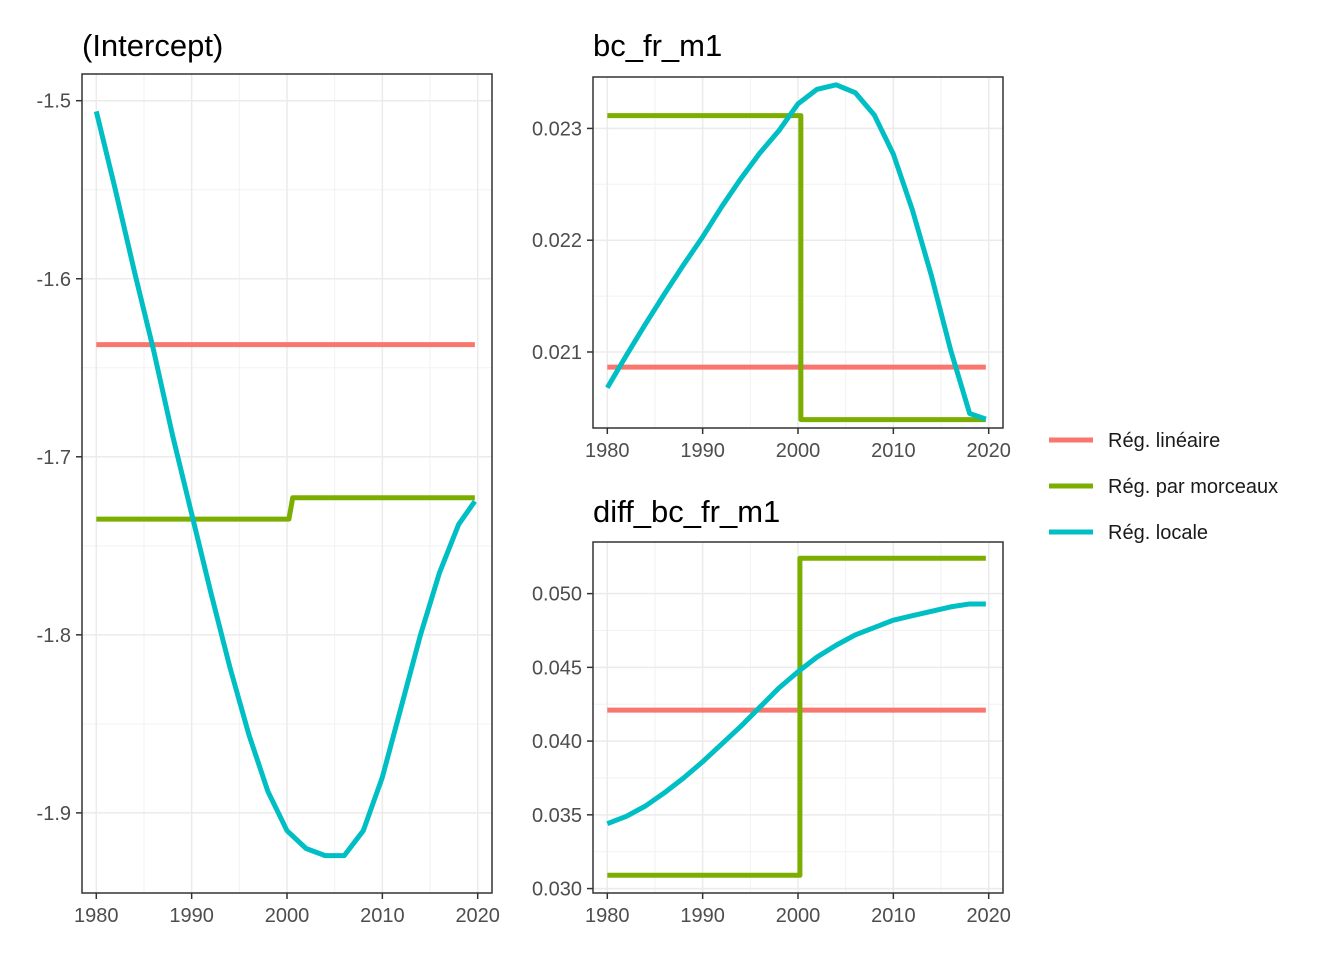 The height and width of the screenshot is (960, 1344). What do you see at coordinates (557, 241) in the screenshot?
I see `y-tick-label: 0.022` at bounding box center [557, 241].